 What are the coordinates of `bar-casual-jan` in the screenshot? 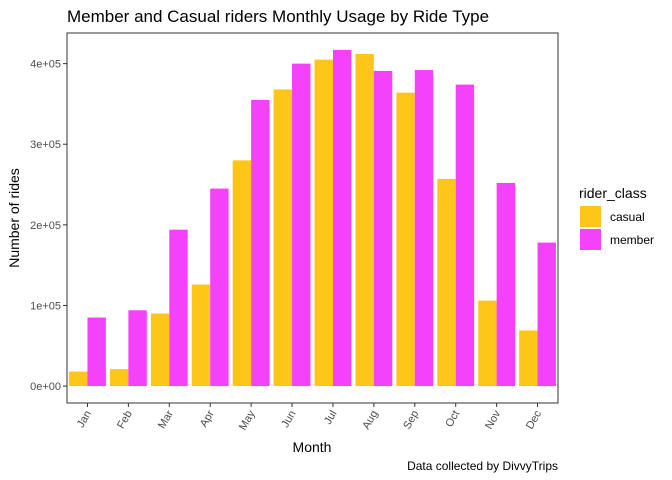 It's located at (78, 379).